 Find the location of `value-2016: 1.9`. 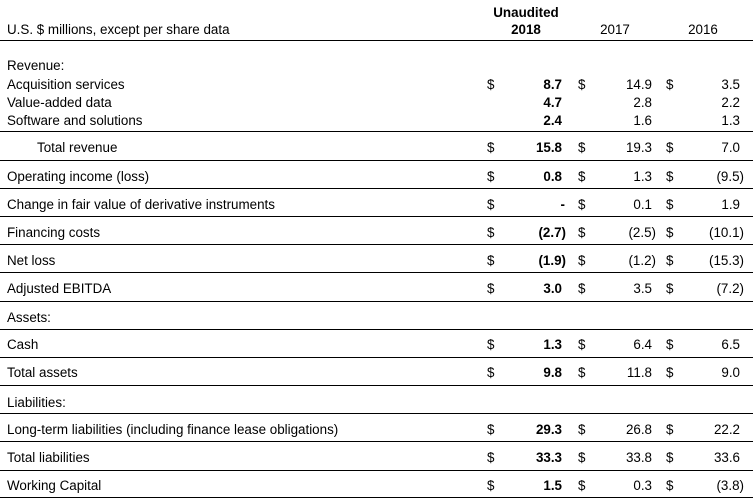

value-2016: 1.9 is located at coordinates (730, 204).